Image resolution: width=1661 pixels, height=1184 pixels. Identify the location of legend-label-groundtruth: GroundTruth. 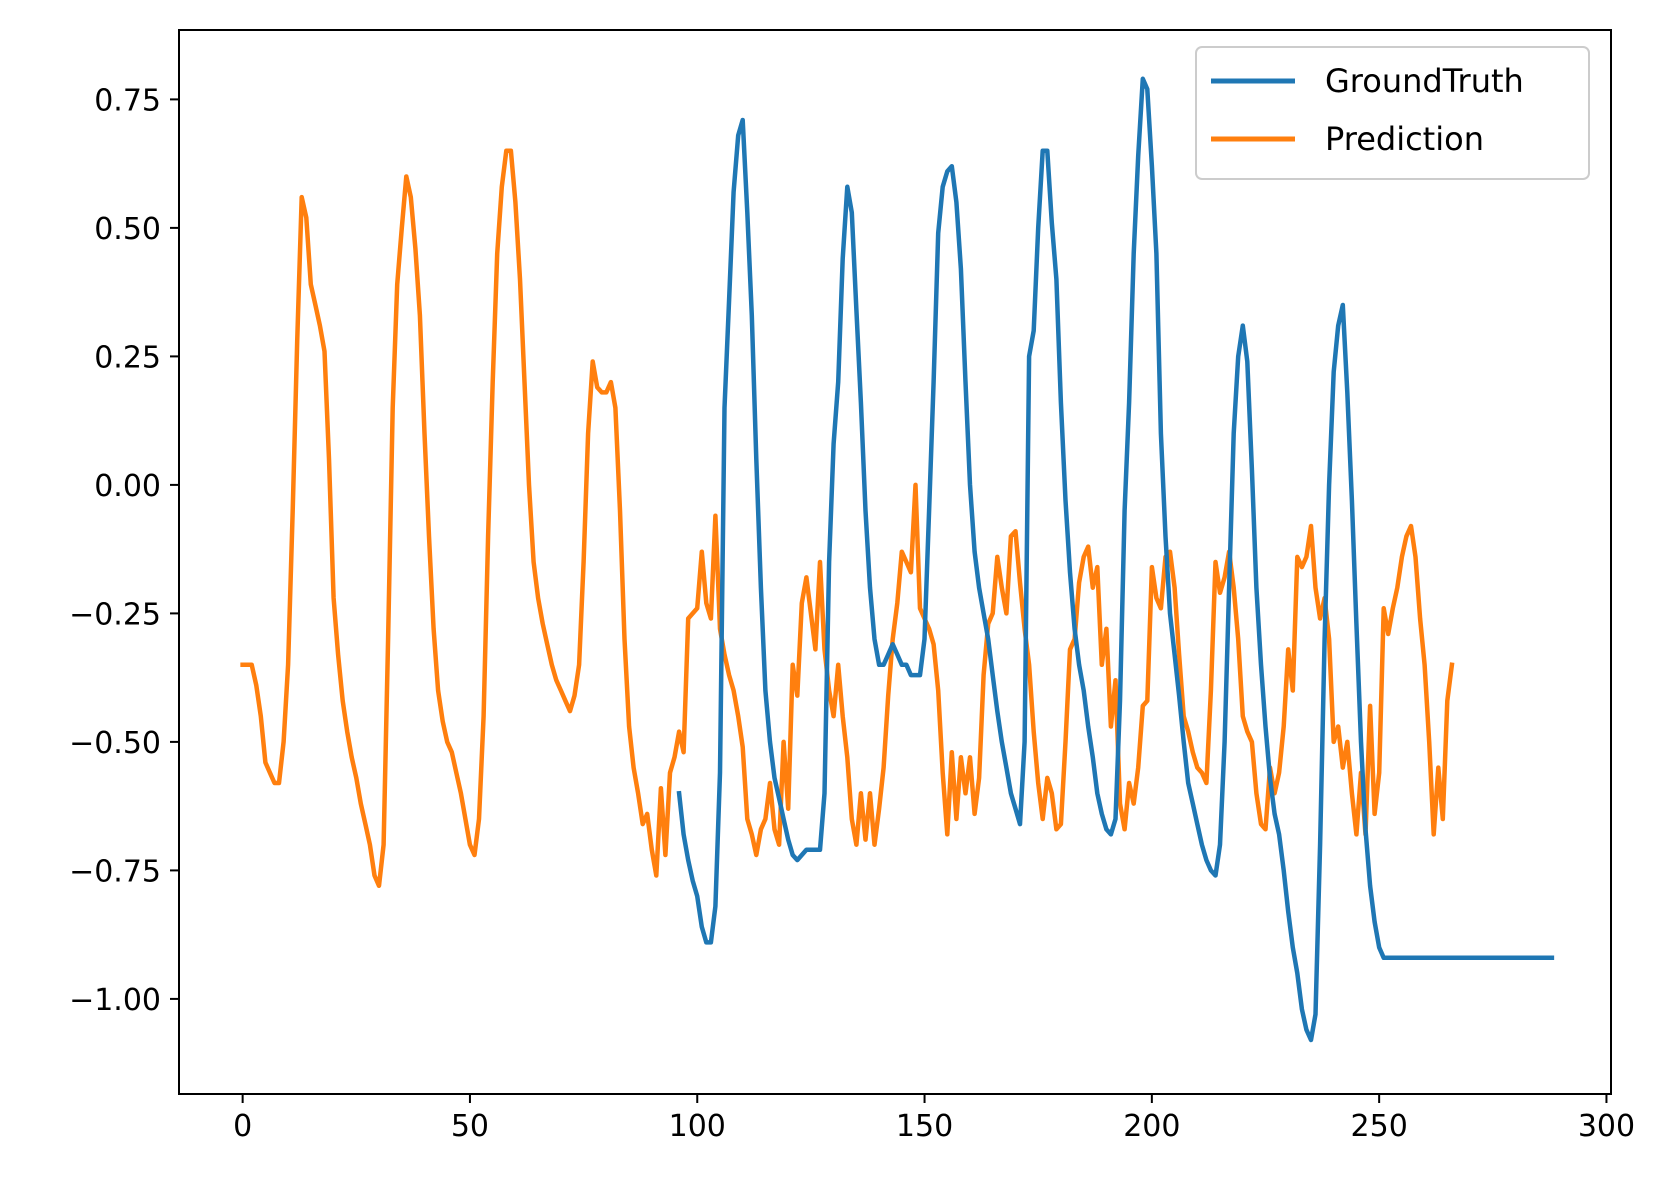
(1424, 81).